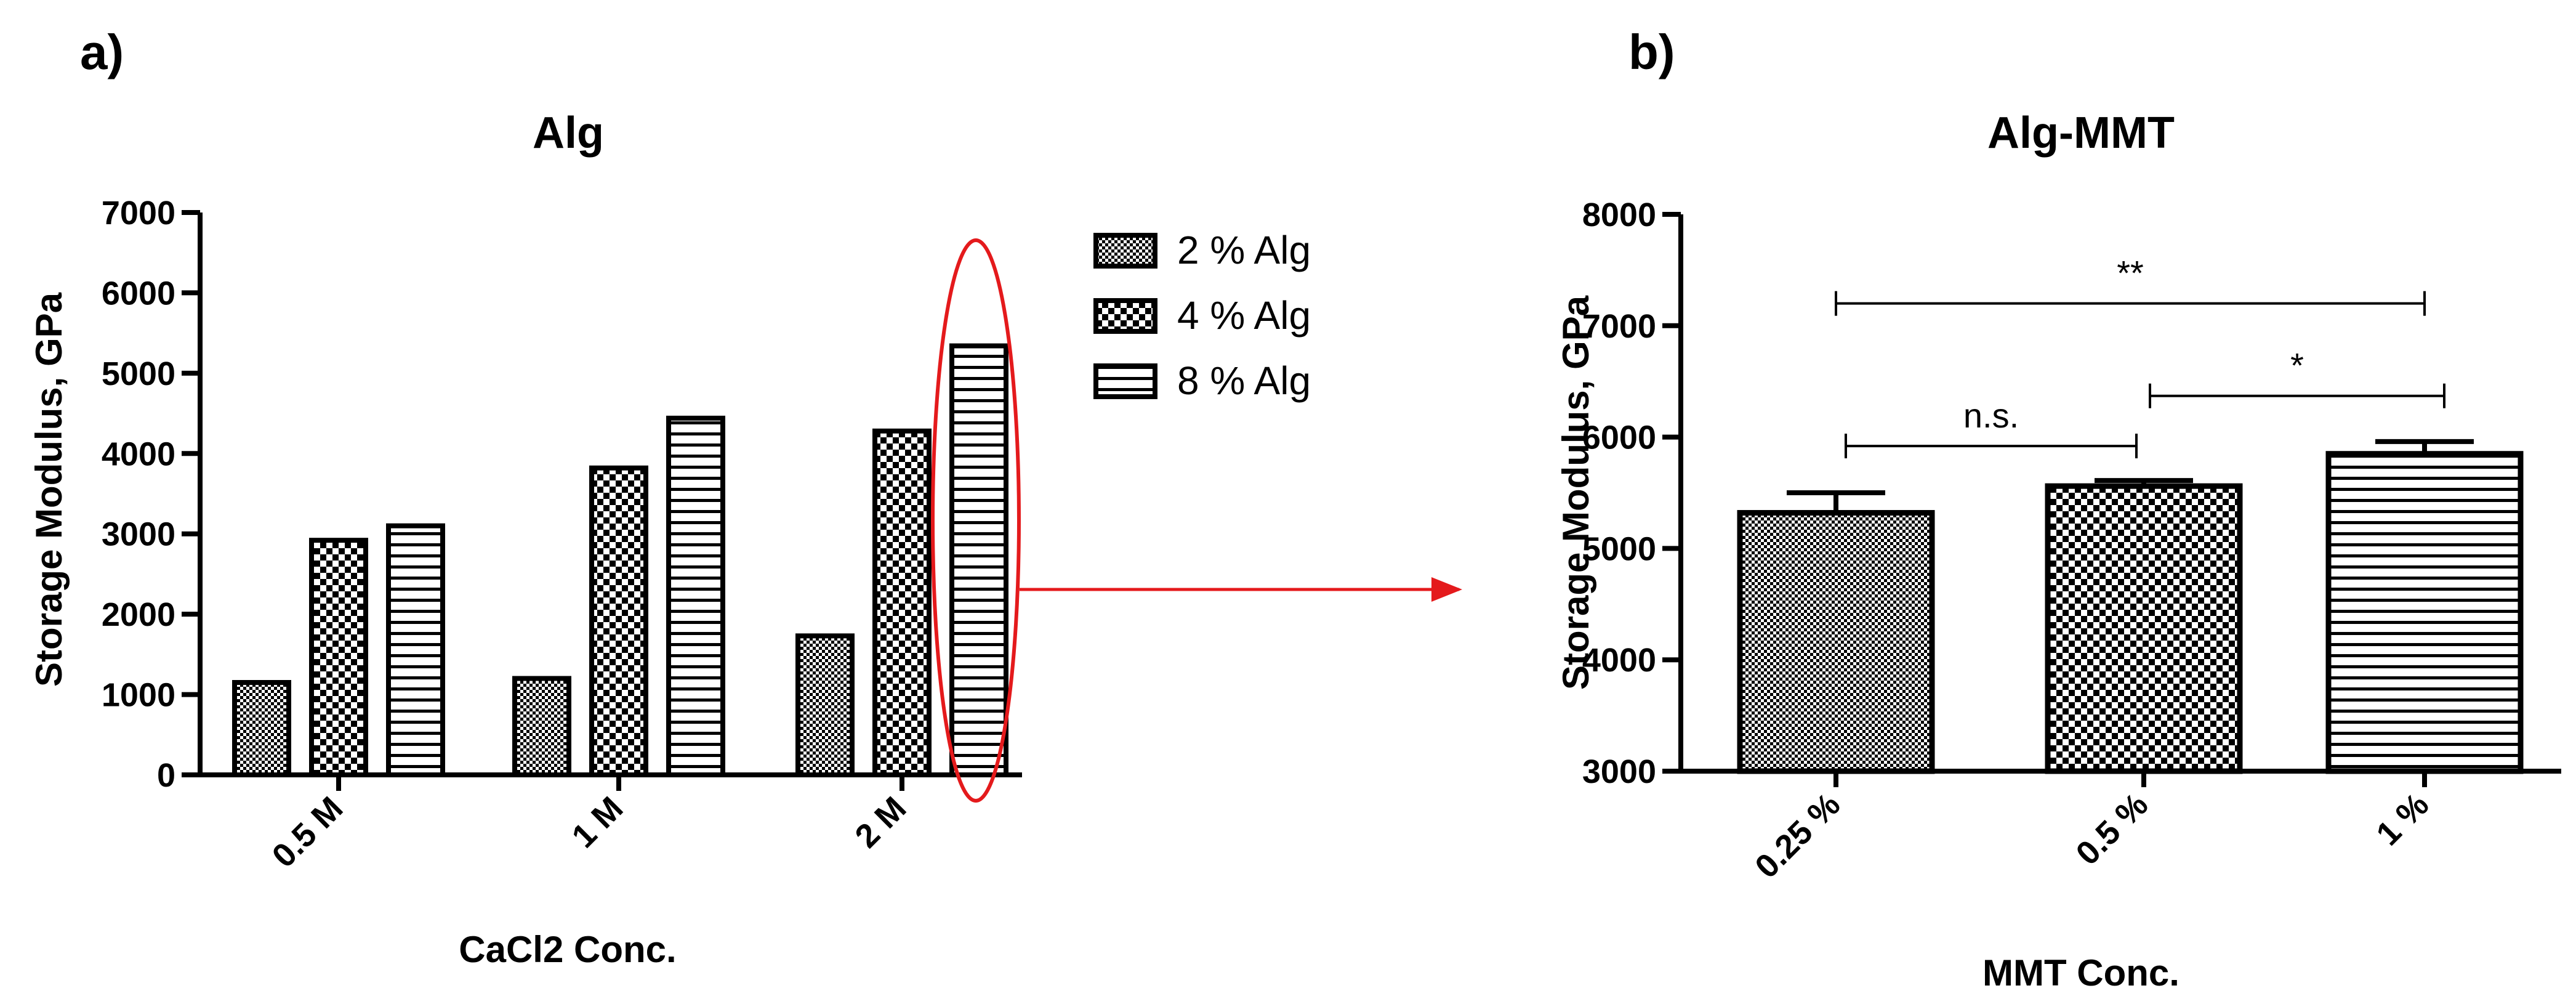  Describe the element at coordinates (2081, 973) in the screenshot. I see `panel-b-x-axis-title: MMT Conc.` at that location.